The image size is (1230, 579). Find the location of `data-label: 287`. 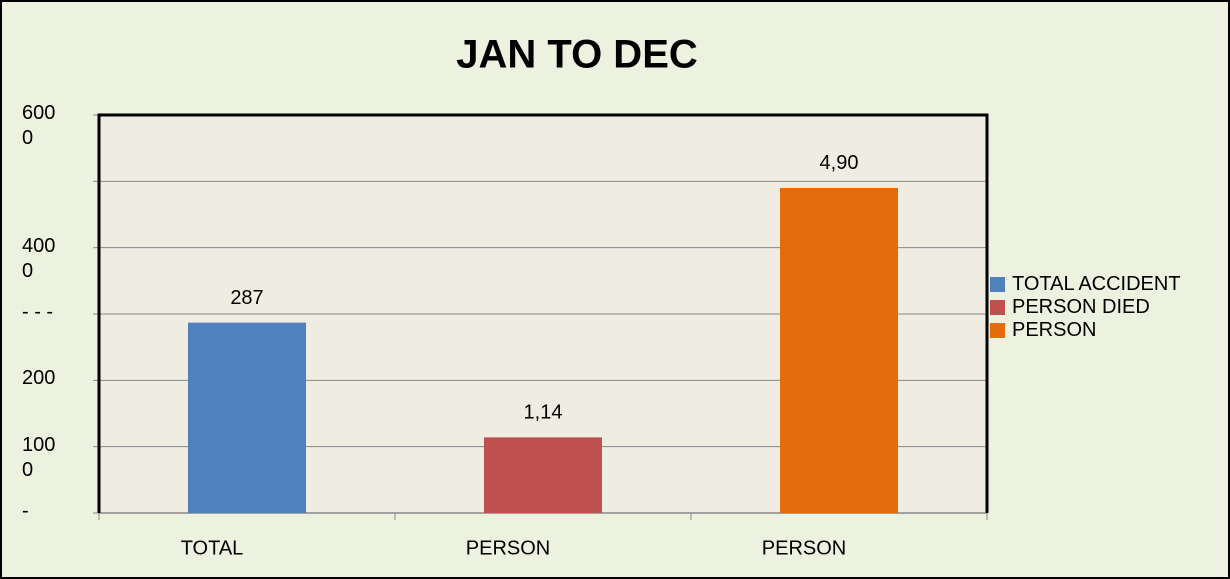

data-label: 287 is located at coordinates (246, 298).